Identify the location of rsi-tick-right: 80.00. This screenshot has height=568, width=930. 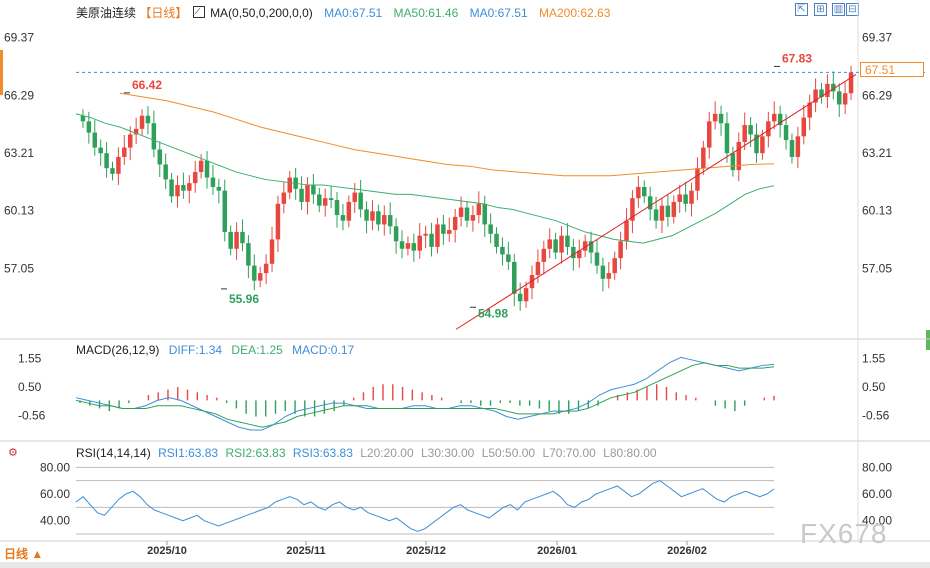
(877, 467).